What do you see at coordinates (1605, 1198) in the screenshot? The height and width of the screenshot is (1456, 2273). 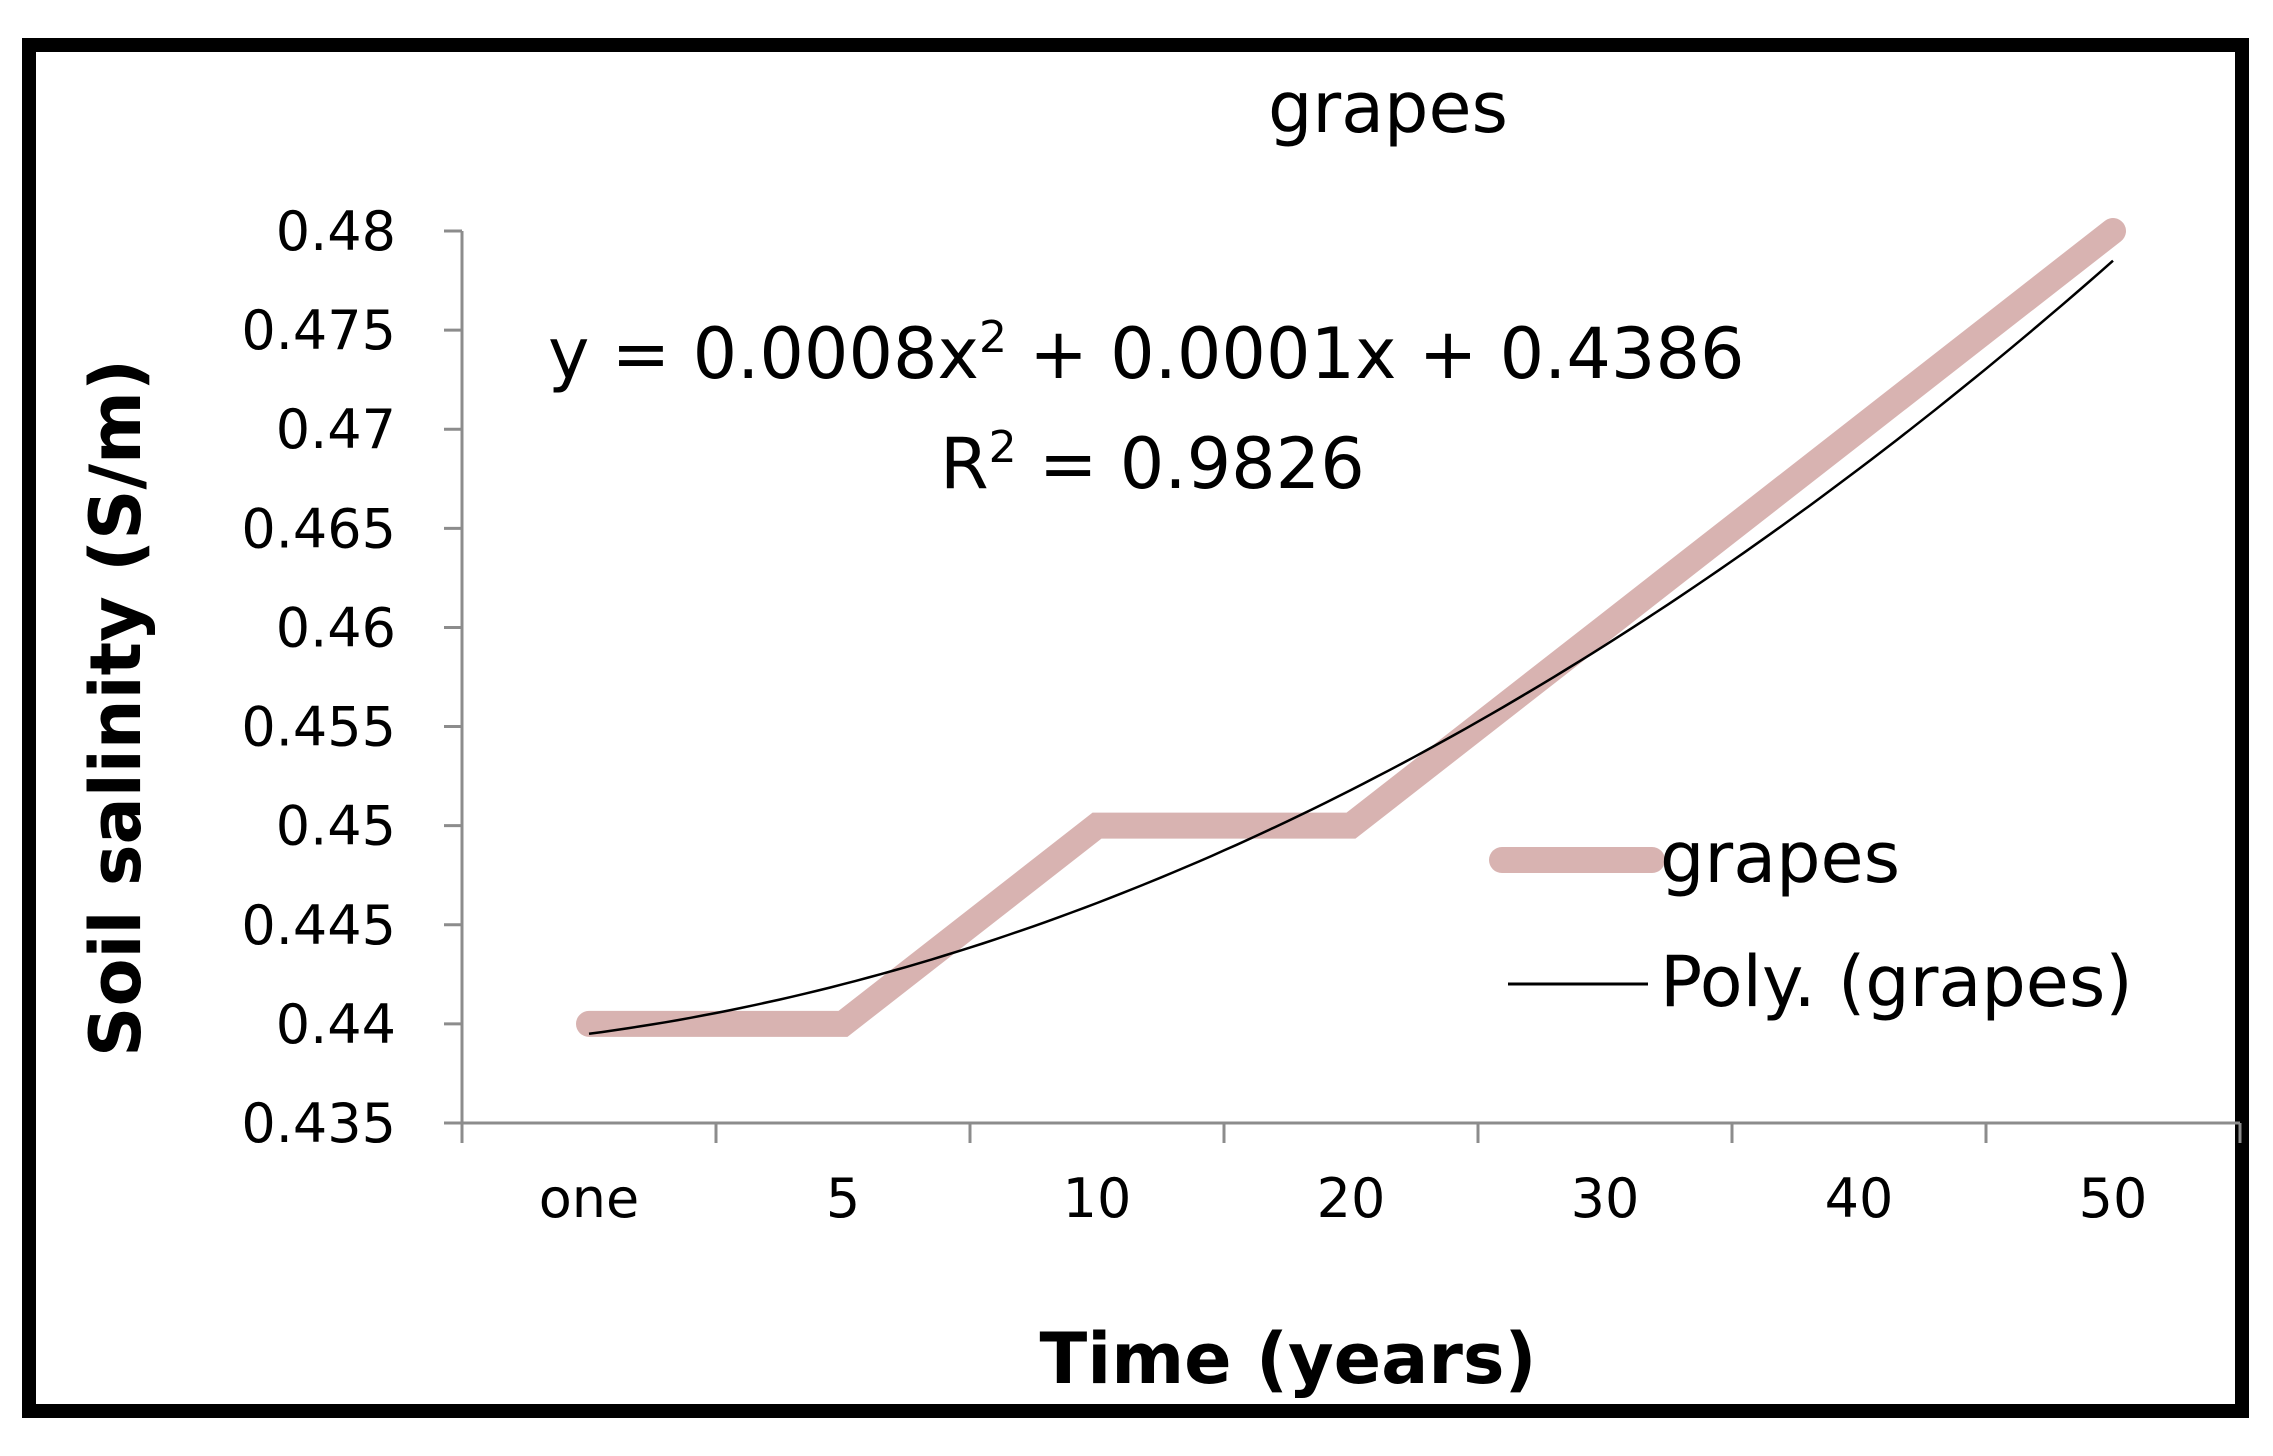 I see `x-tick-label: 30` at bounding box center [1605, 1198].